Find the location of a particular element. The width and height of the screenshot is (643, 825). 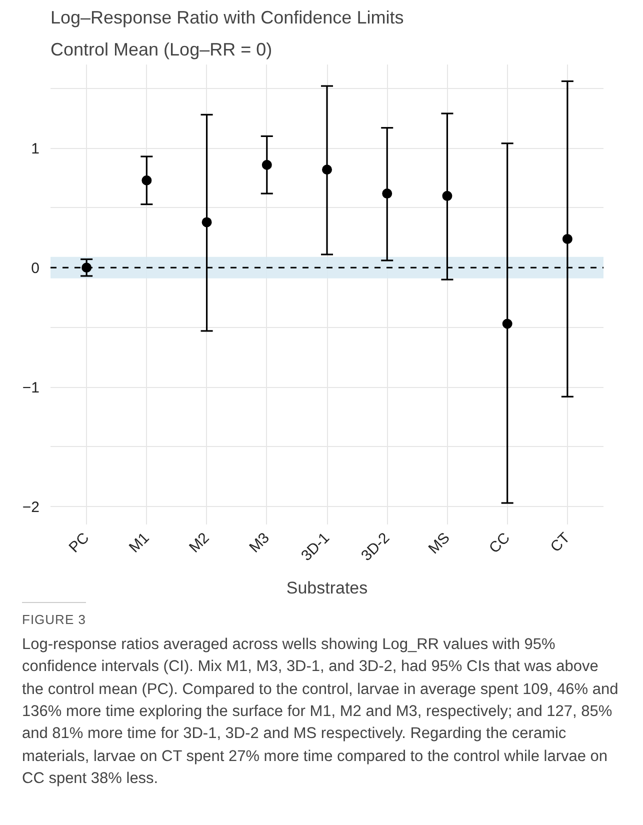

x-tick-label: M1 is located at coordinates (139, 542).